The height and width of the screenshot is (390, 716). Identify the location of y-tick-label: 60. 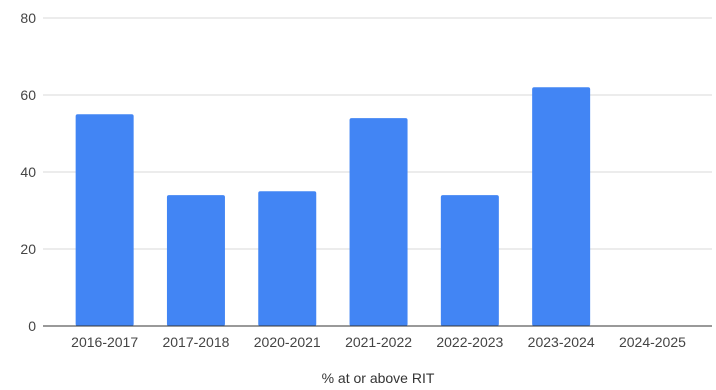
(28, 95).